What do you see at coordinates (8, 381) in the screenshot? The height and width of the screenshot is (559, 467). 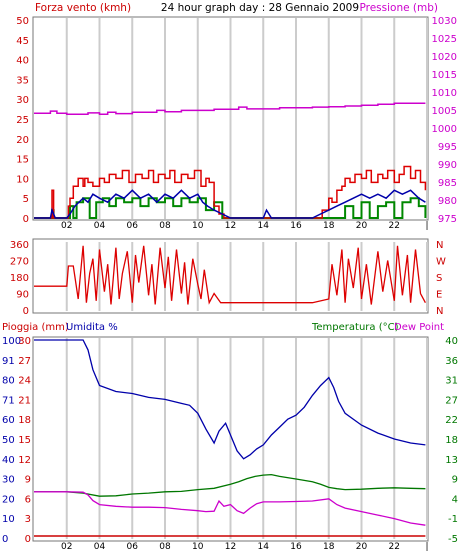 I see `y-tick-humidity: 80` at bounding box center [8, 381].